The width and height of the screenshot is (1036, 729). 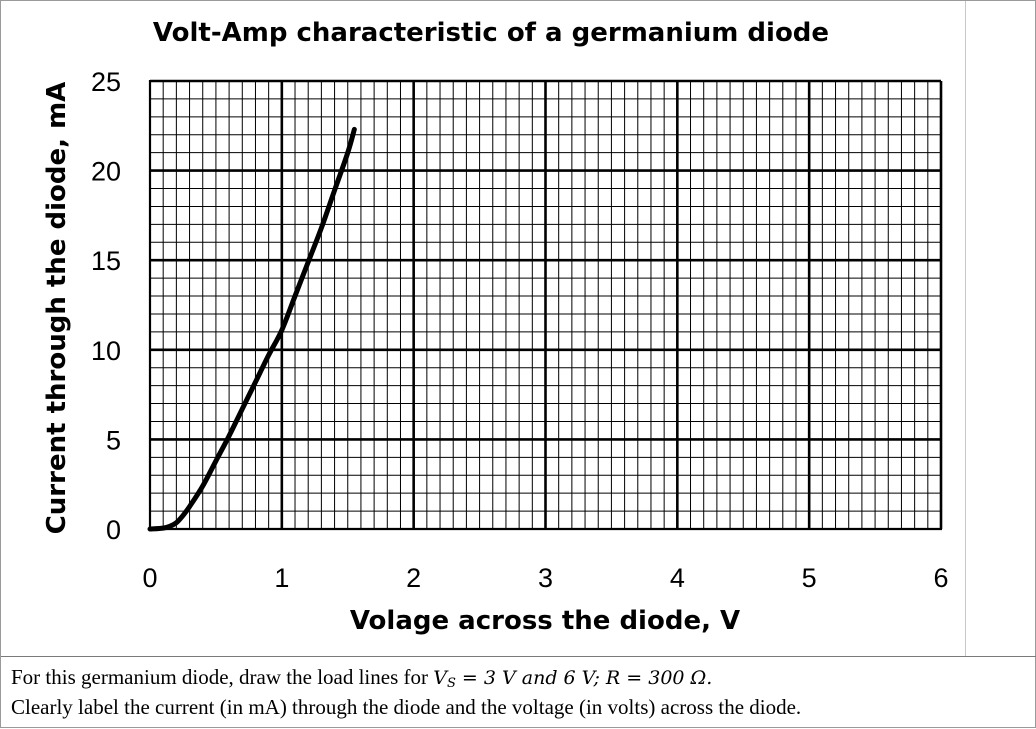 I want to click on y-tick-label: 25, so click(x=106, y=82).